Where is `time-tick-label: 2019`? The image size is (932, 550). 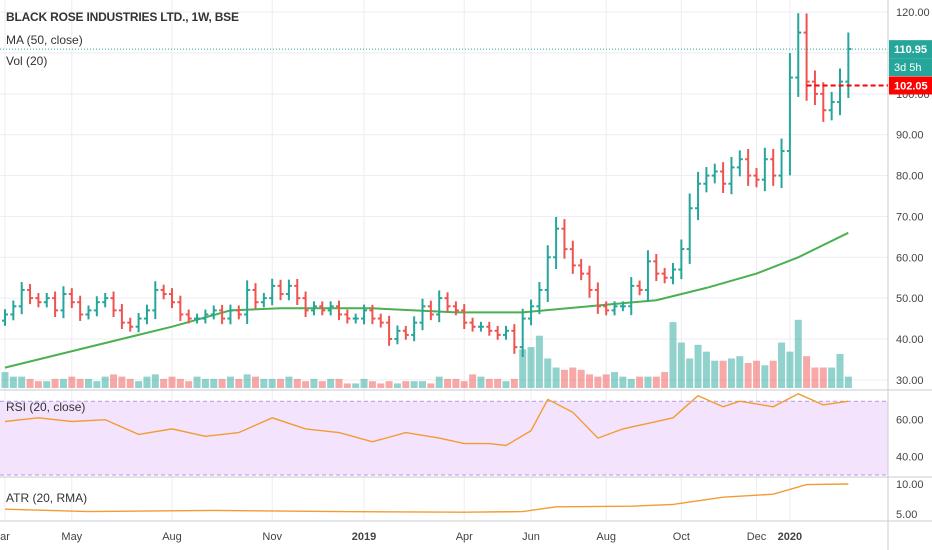 time-tick-label: 2019 is located at coordinates (364, 537).